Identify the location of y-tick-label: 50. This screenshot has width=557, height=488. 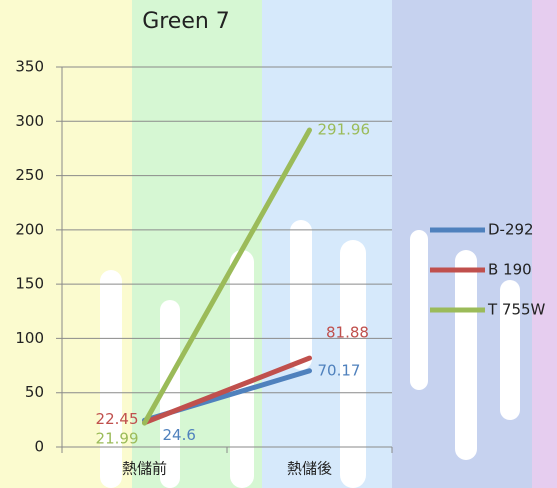
(34, 392).